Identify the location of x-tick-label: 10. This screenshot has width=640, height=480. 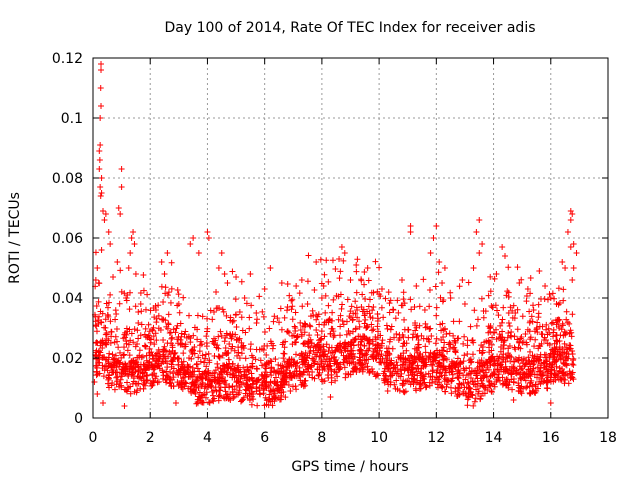
(379, 438).